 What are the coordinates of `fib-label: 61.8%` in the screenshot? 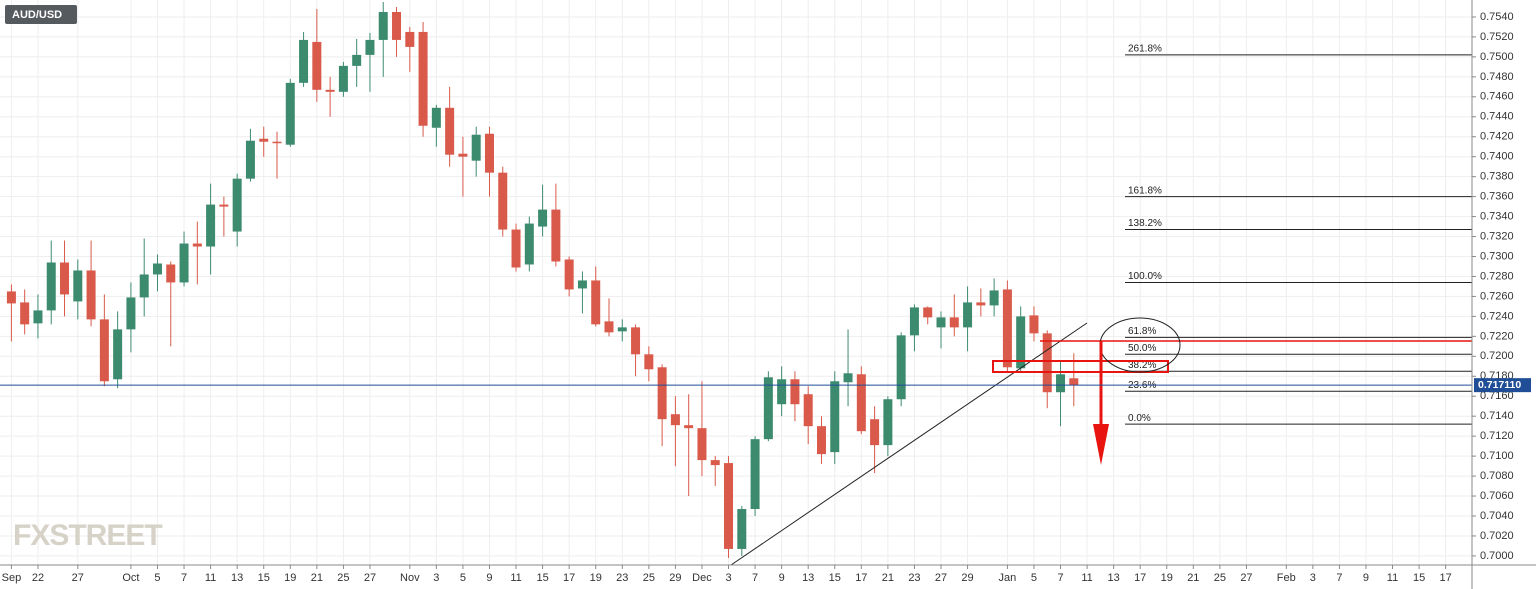 It's located at (1142, 331).